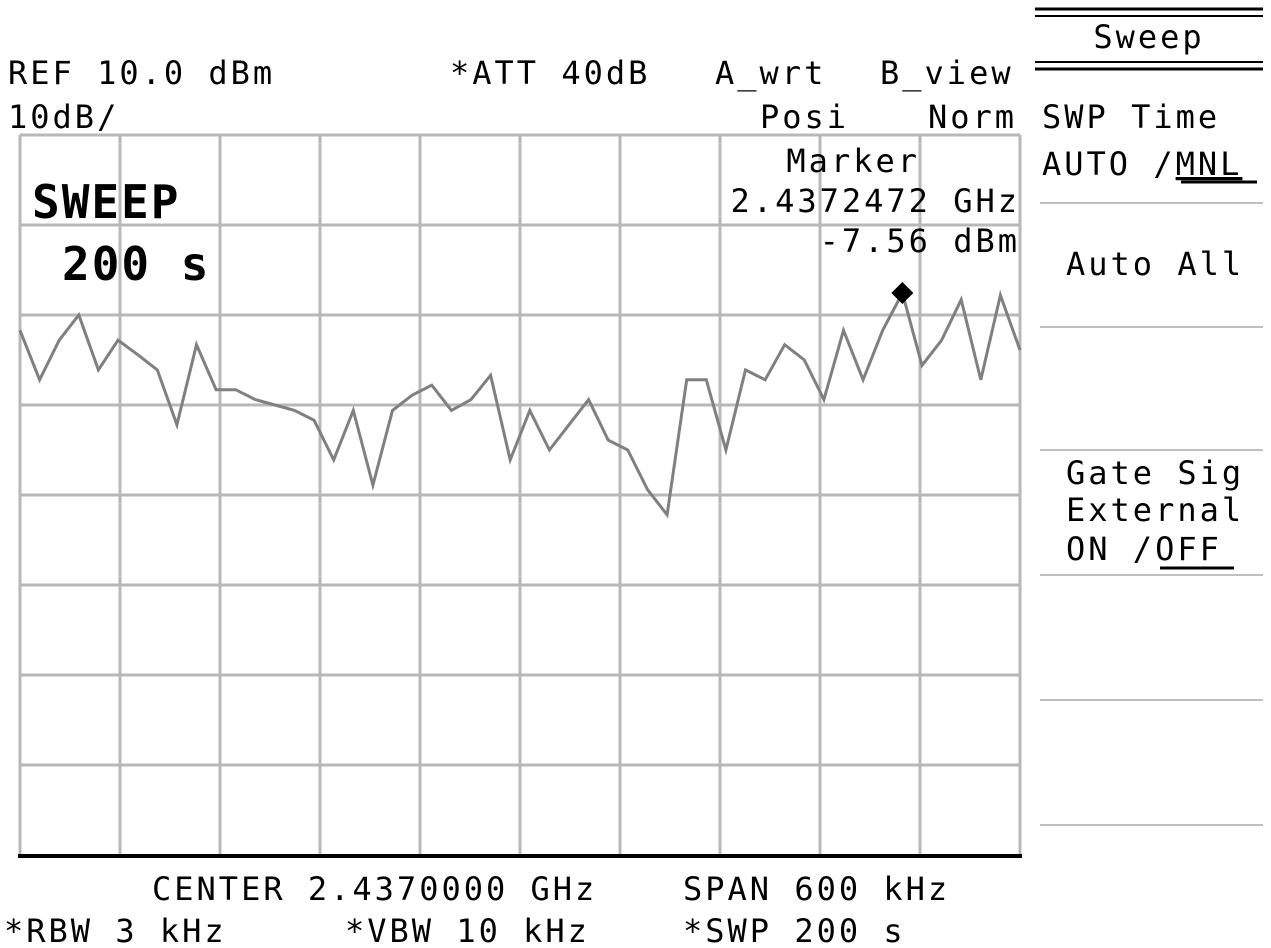 This screenshot has height=948, width=1271. Describe the element at coordinates (853, 161) in the screenshot. I see `marker-title: Marker` at that location.